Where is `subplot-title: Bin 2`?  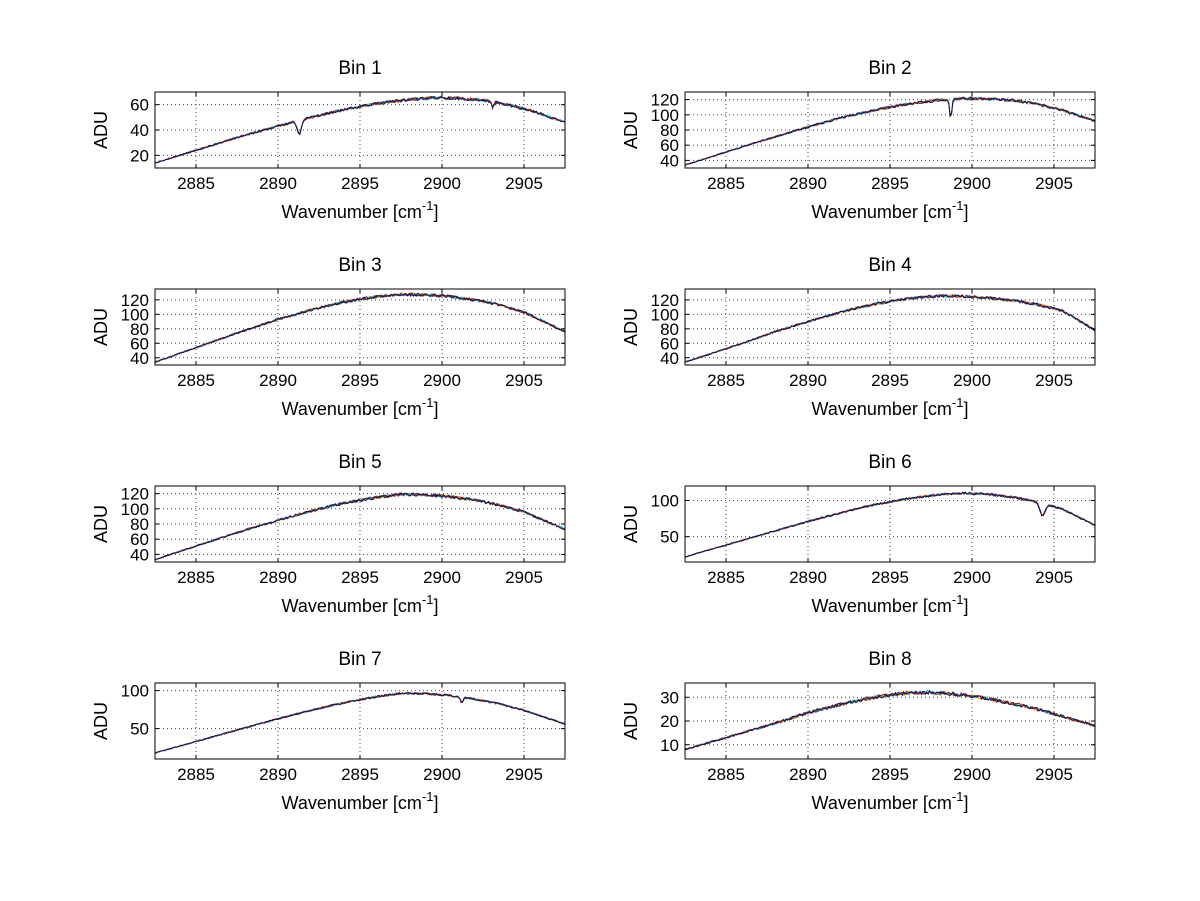 subplot-title: Bin 2 is located at coordinates (889, 69).